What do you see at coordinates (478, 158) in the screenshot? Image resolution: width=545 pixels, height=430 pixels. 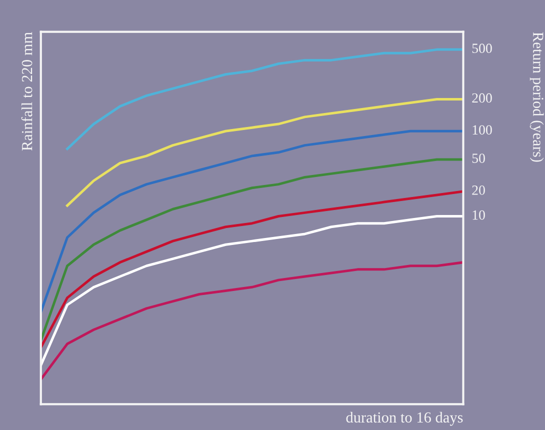 I see `series-label: 50` at bounding box center [478, 158].